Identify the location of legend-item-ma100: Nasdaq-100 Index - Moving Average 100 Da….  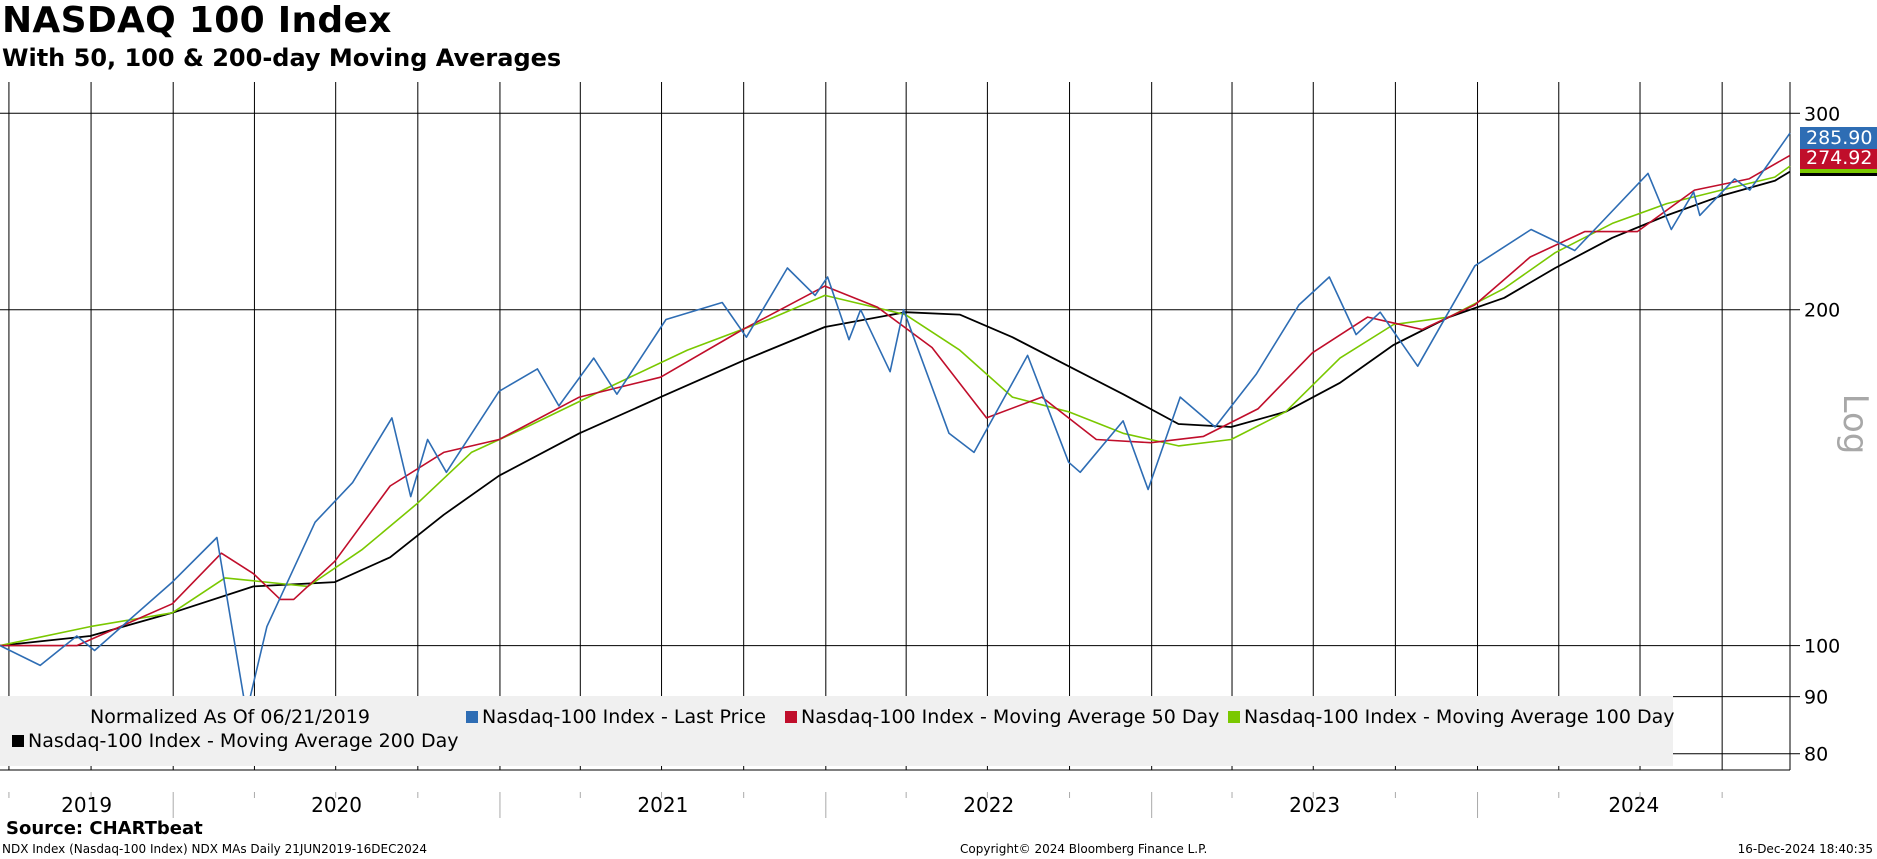
(1451, 717).